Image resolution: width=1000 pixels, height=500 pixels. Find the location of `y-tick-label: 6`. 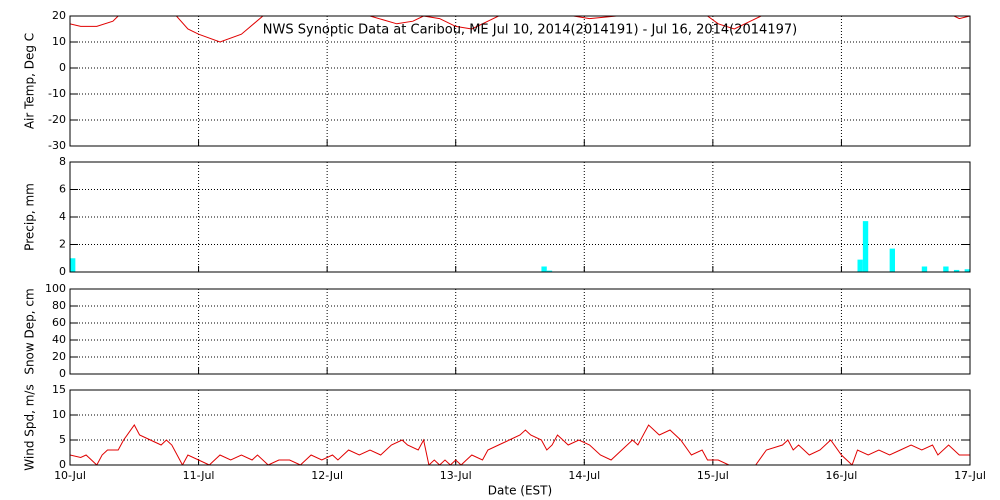

y-tick-label: 6 is located at coordinates (62, 189).